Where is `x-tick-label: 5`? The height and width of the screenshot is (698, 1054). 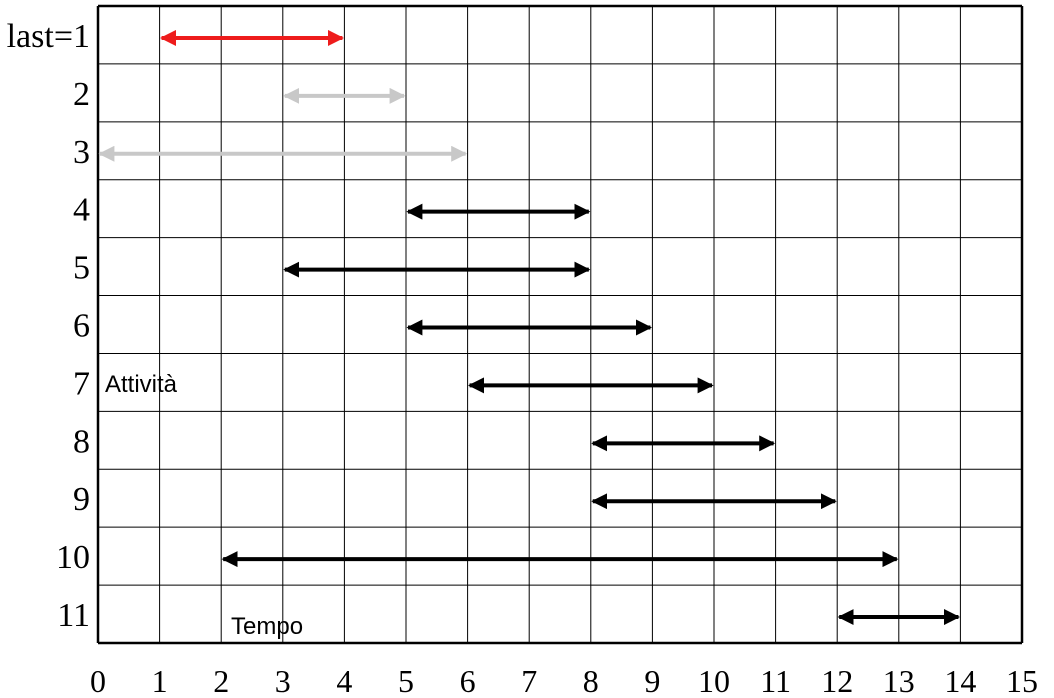 x-tick-label: 5 is located at coordinates (406, 680).